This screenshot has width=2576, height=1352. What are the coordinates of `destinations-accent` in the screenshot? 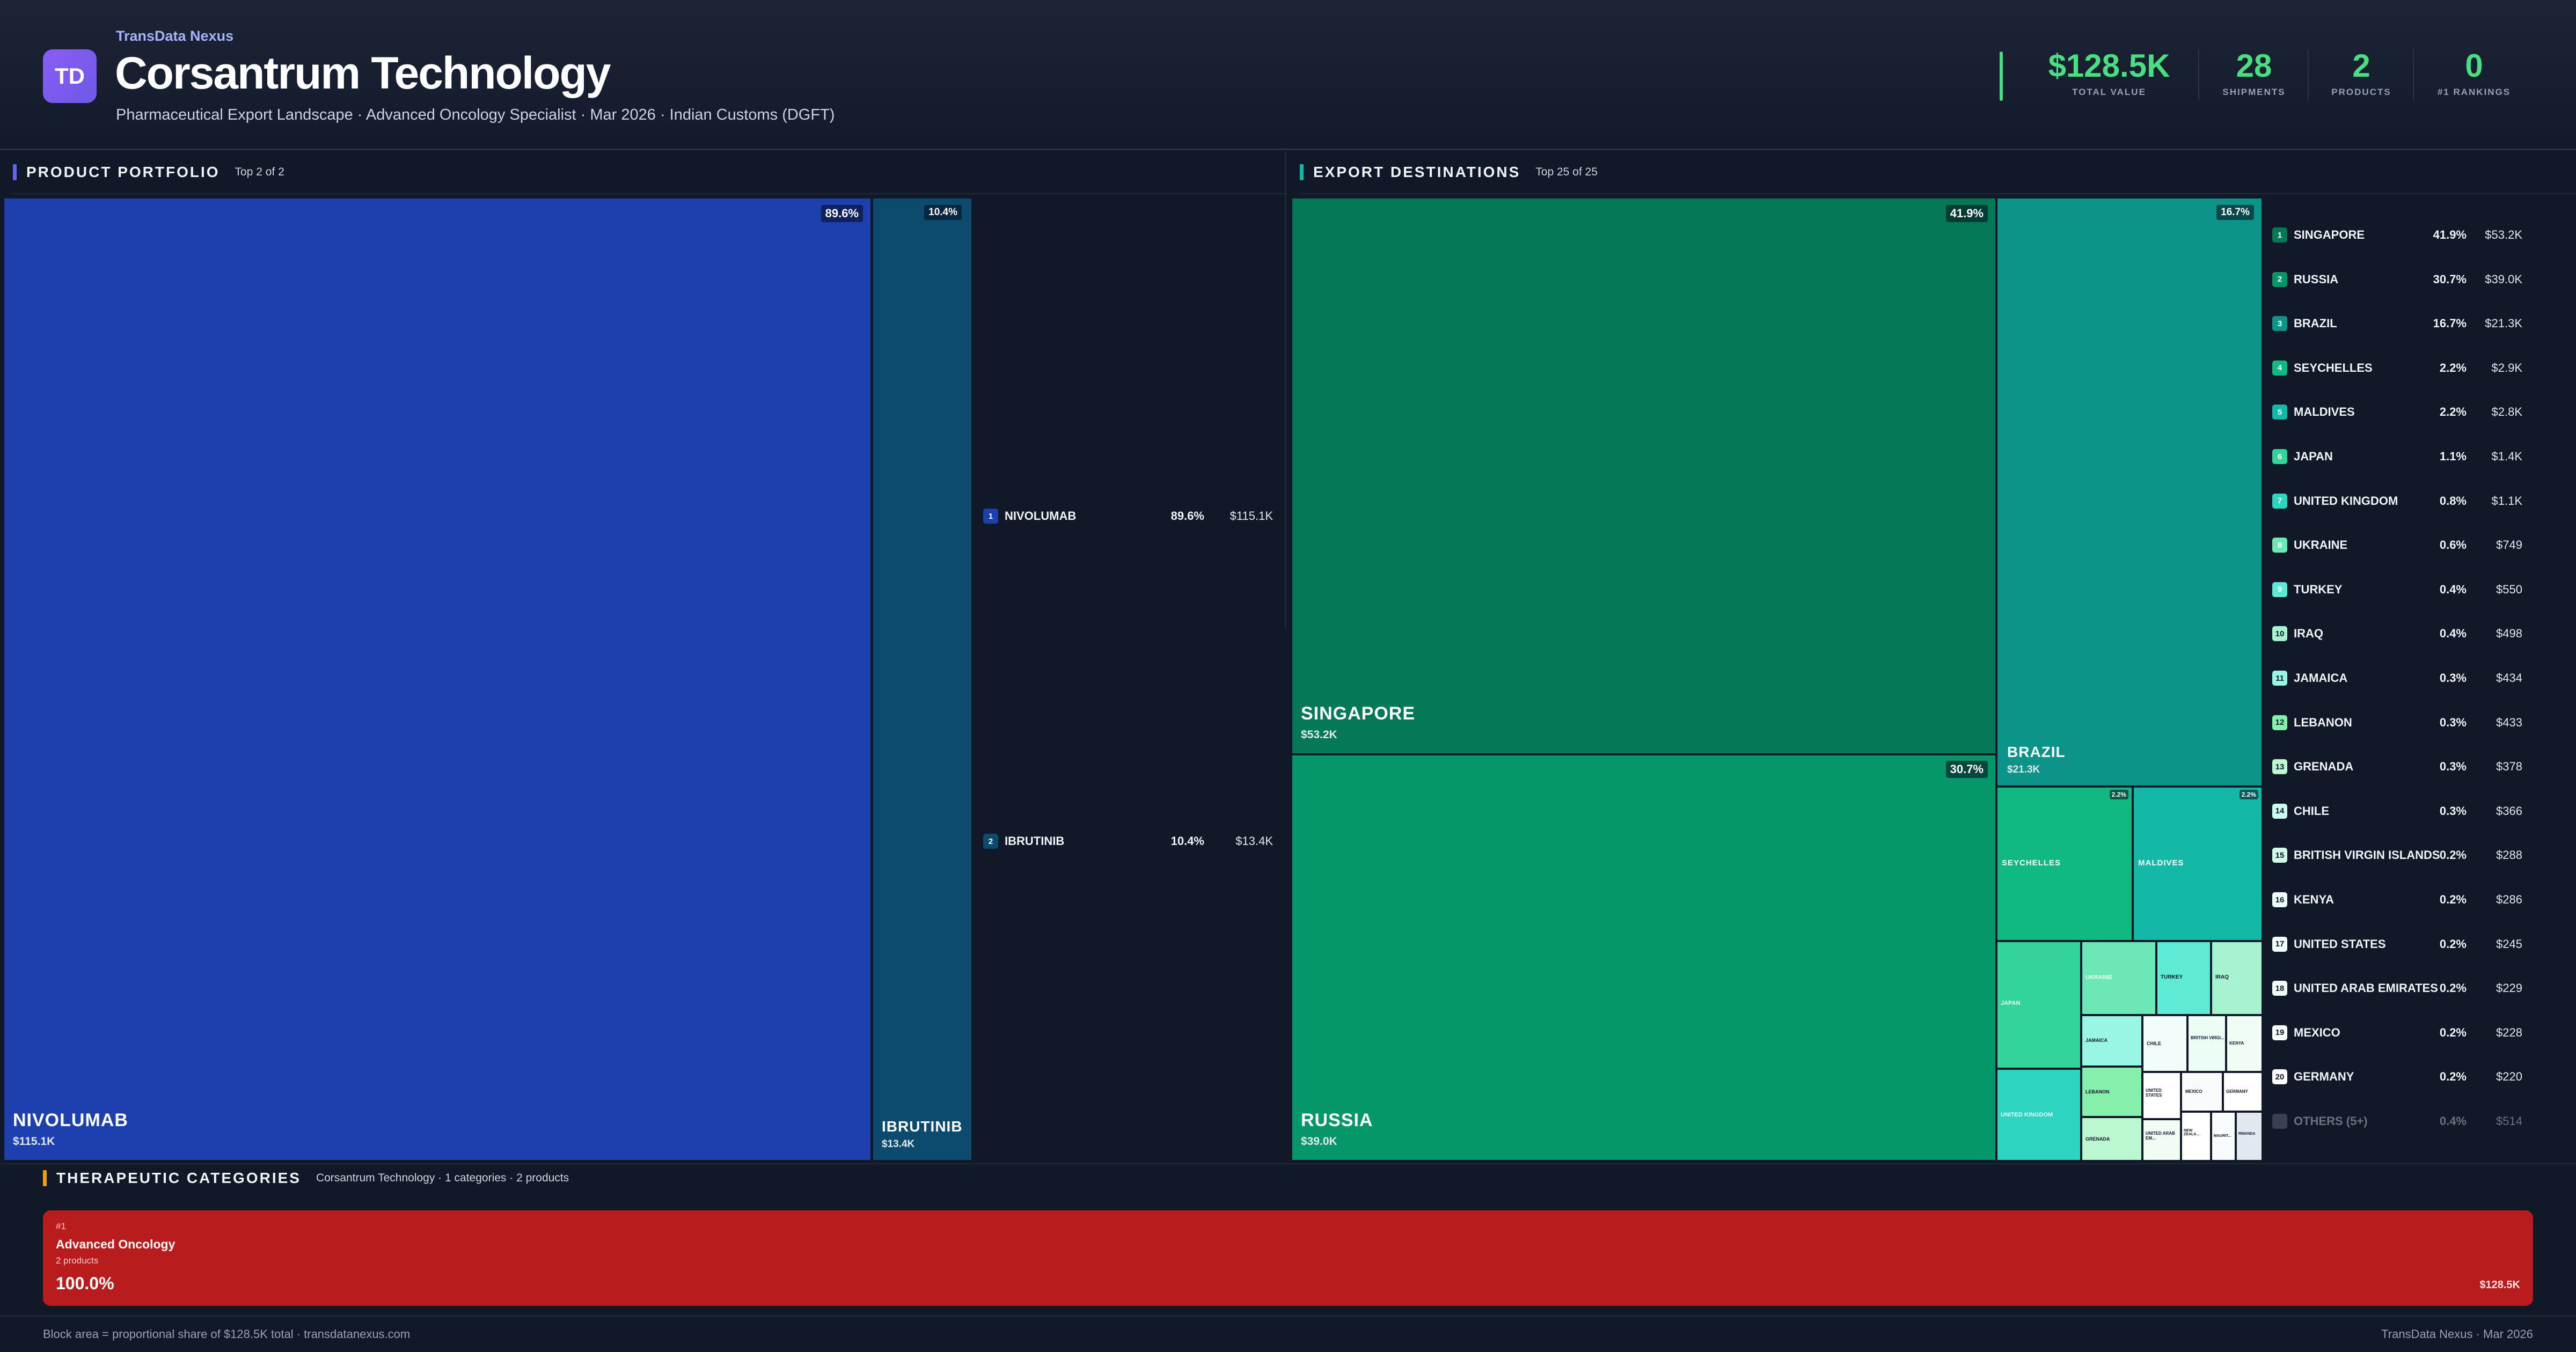 It's located at (1302, 172).